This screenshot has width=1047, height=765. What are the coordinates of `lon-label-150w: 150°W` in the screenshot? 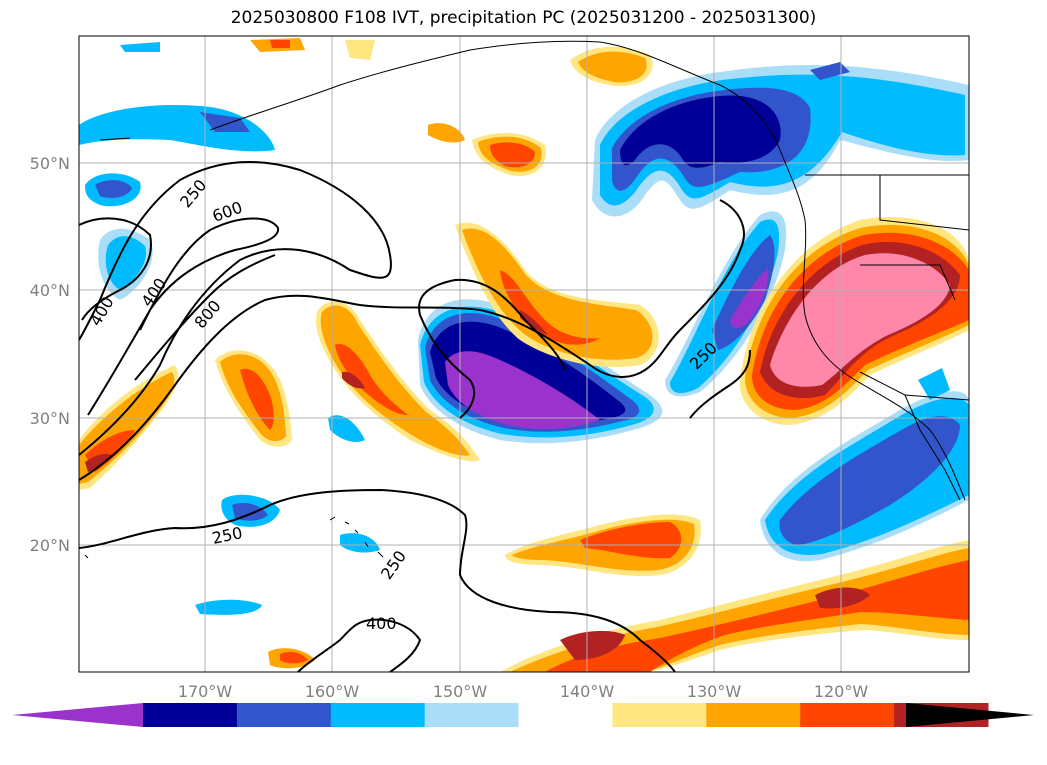 It's located at (460, 691).